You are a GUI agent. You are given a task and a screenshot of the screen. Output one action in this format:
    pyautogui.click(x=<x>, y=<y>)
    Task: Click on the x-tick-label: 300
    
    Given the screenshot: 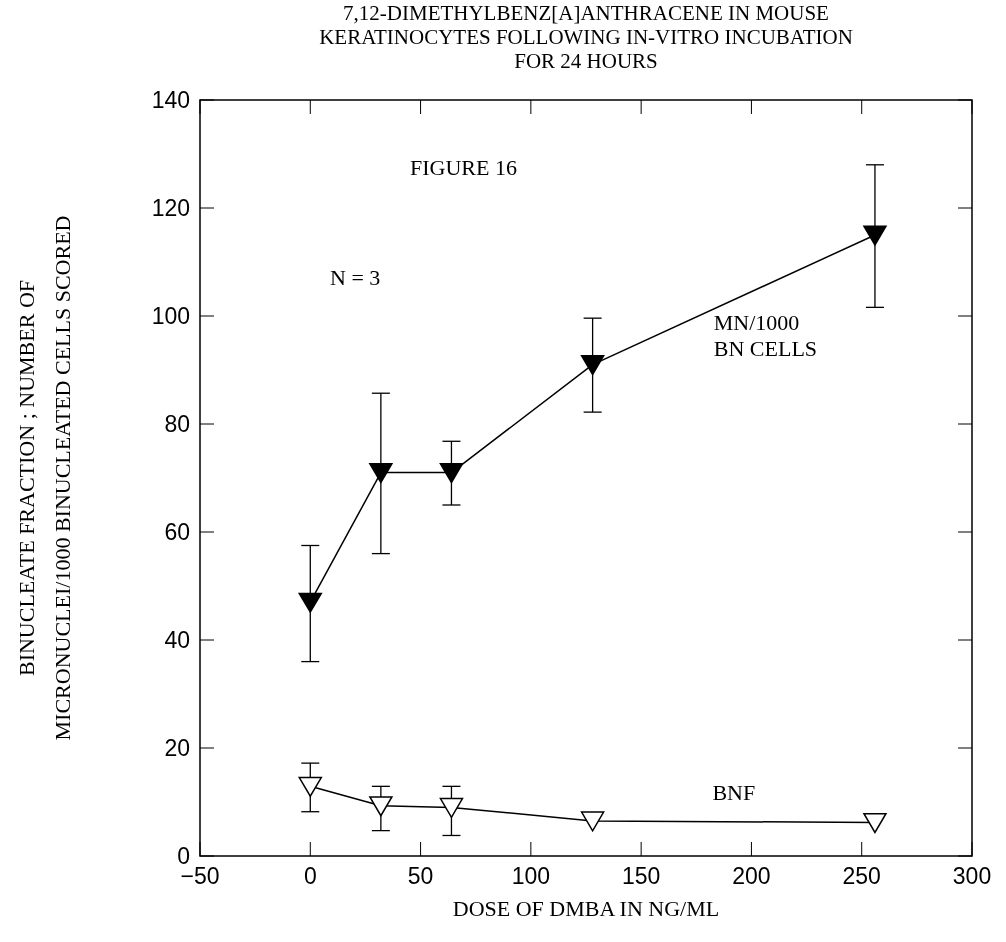 What is the action you would take?
    pyautogui.click(x=972, y=876)
    